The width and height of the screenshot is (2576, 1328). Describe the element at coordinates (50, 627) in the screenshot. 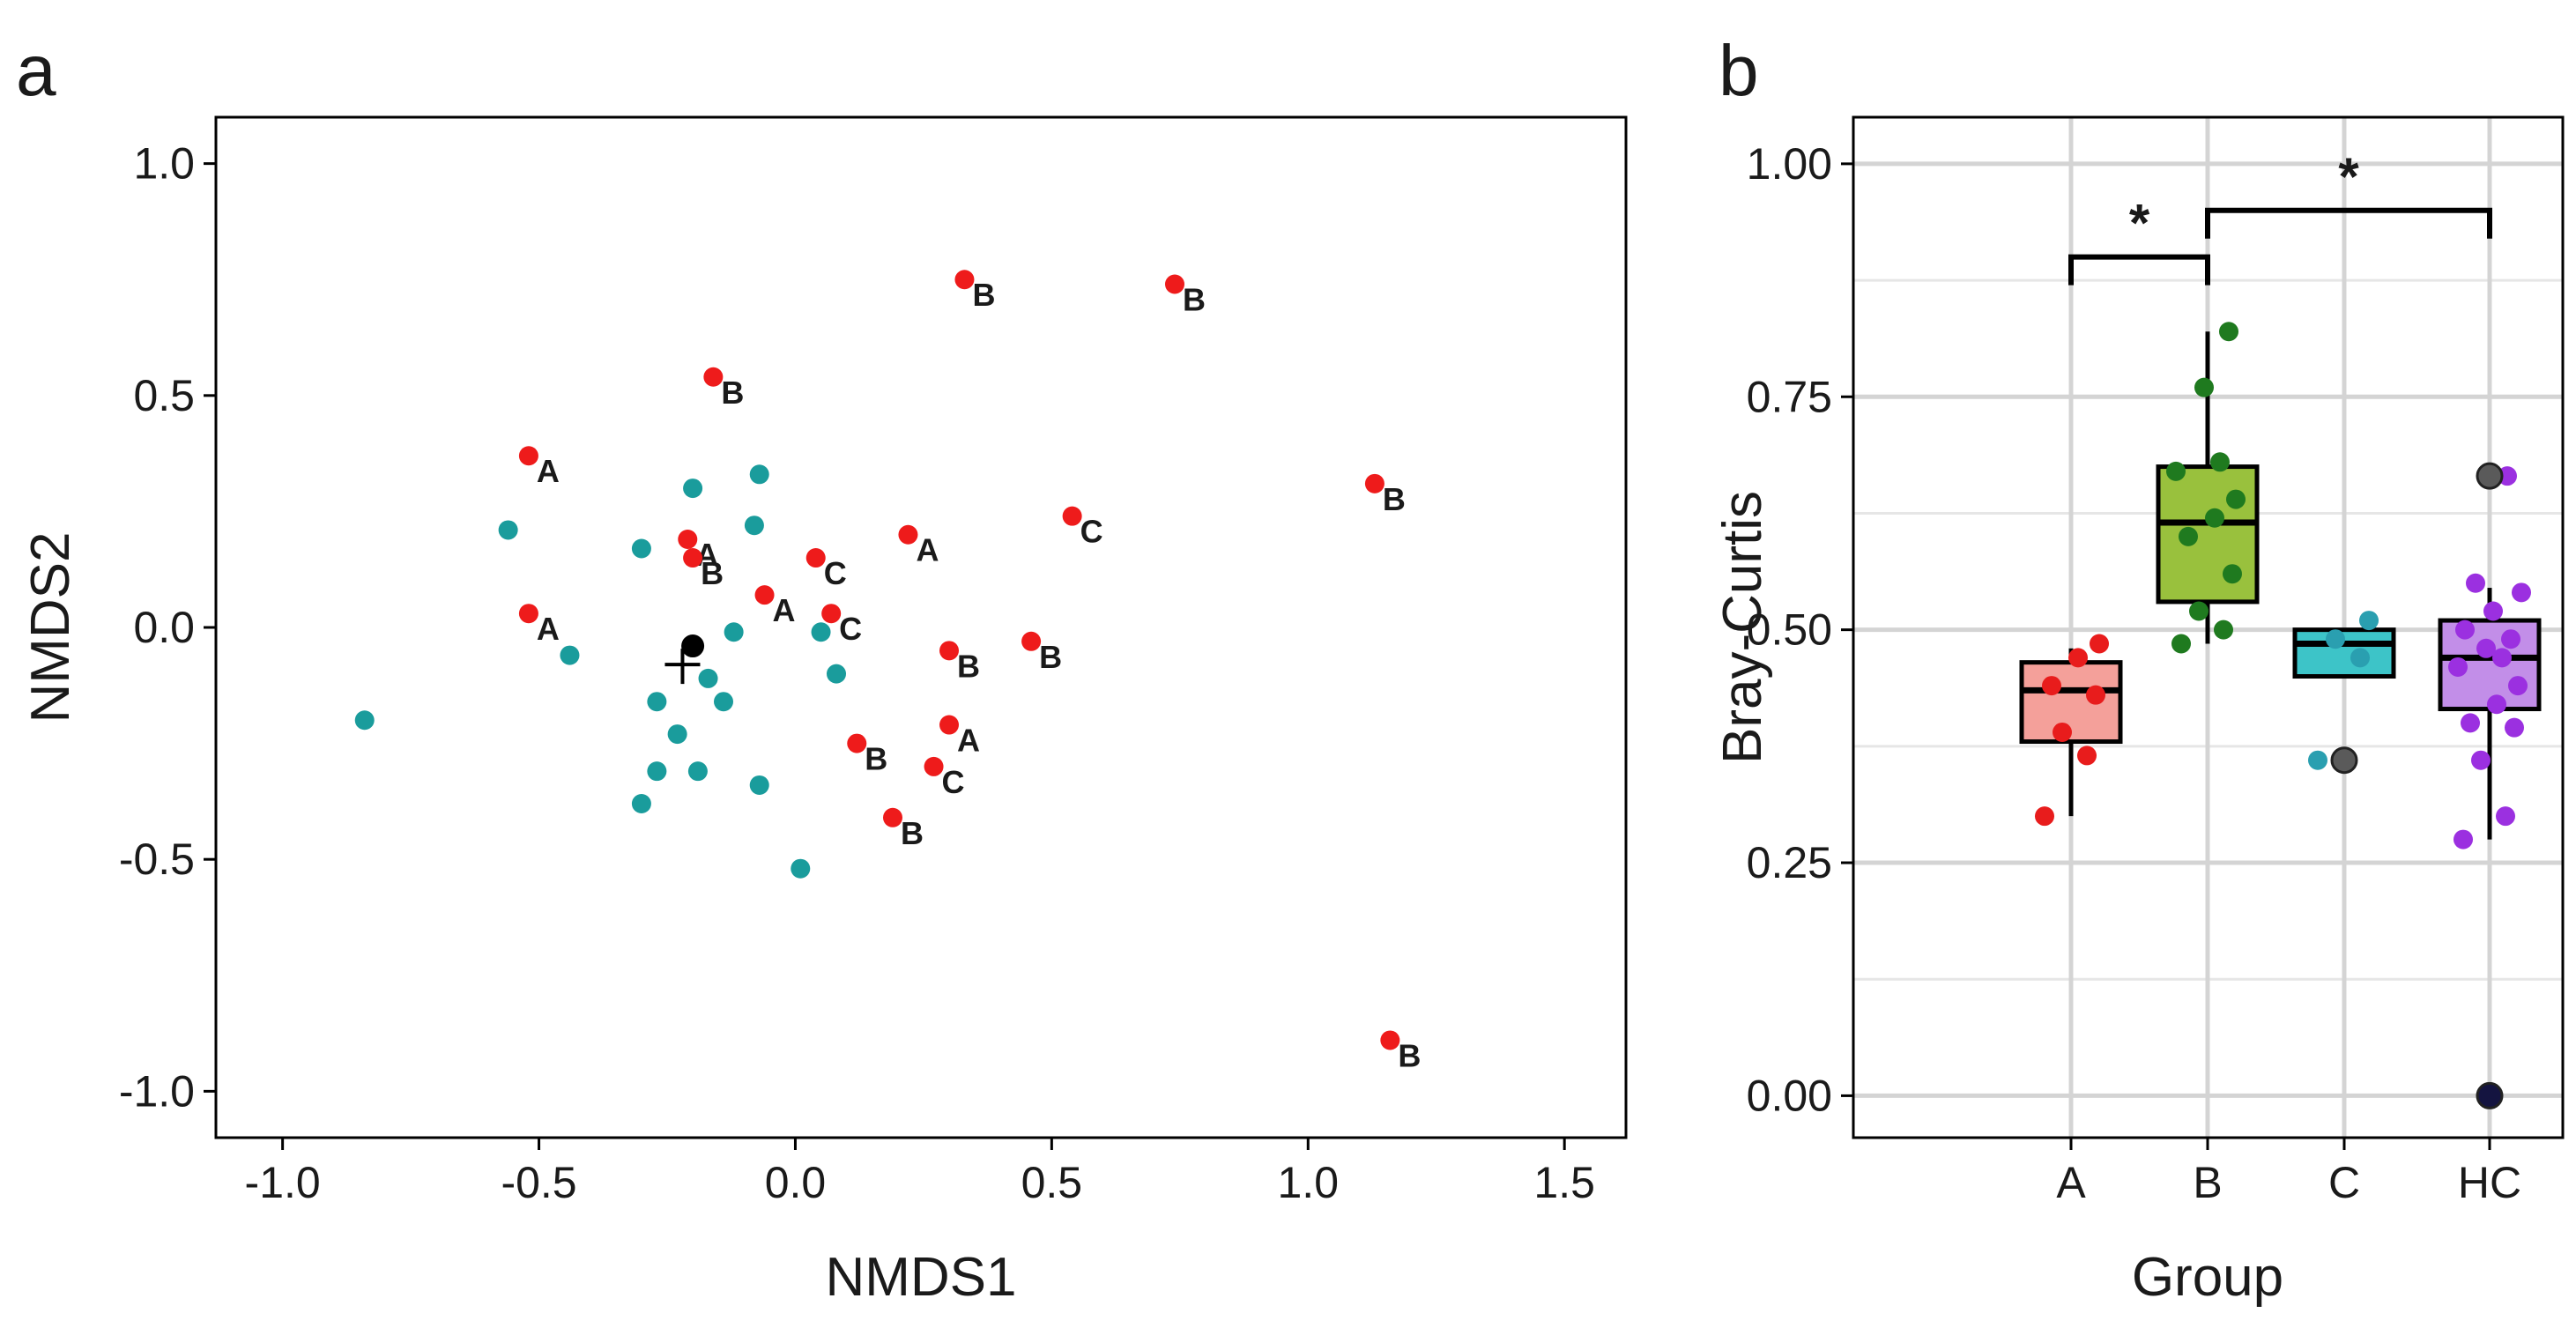

I see `panel-a-y-axis-title: NMDS2` at that location.